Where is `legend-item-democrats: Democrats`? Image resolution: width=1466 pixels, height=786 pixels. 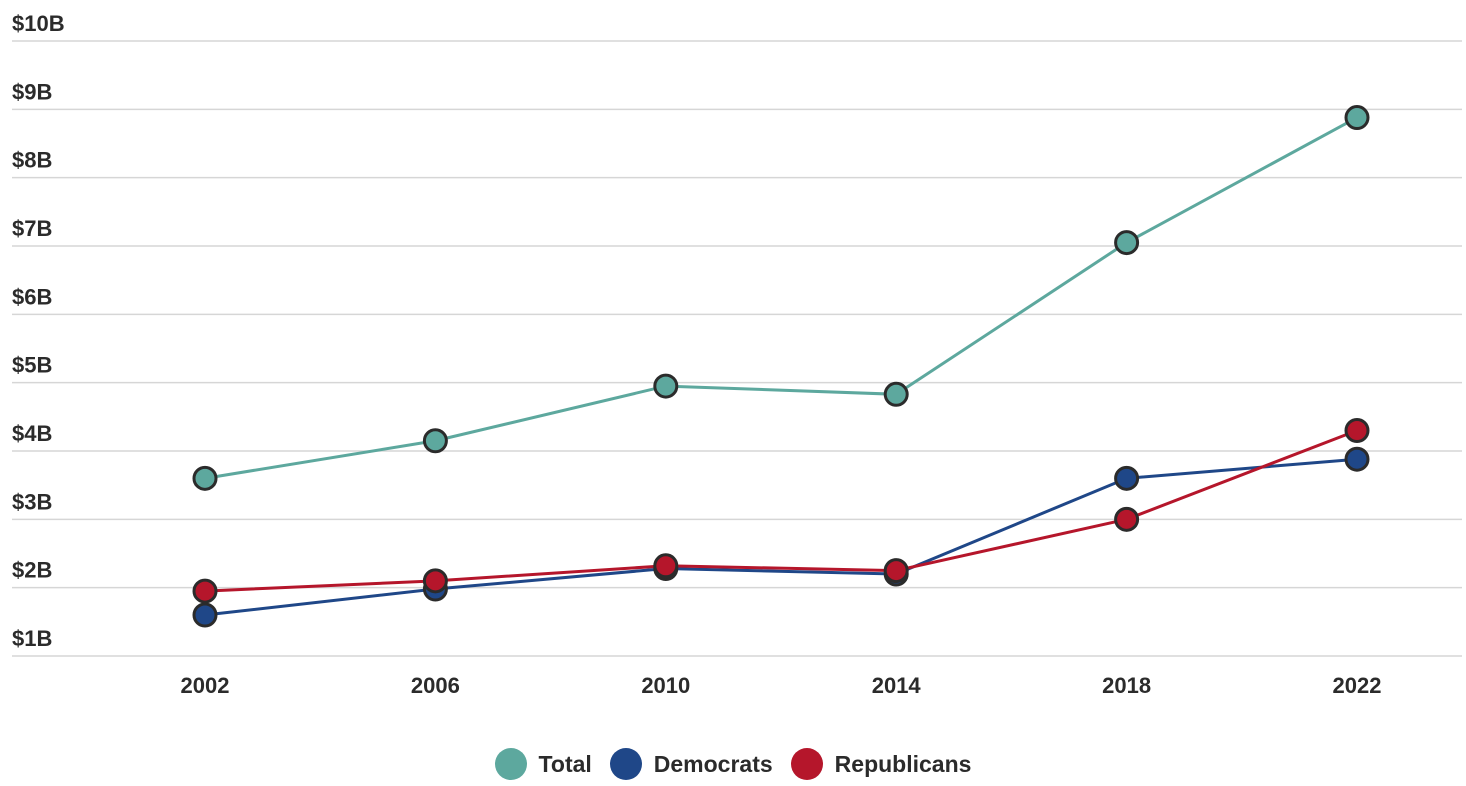 legend-item-democrats: Democrats is located at coordinates (691, 764).